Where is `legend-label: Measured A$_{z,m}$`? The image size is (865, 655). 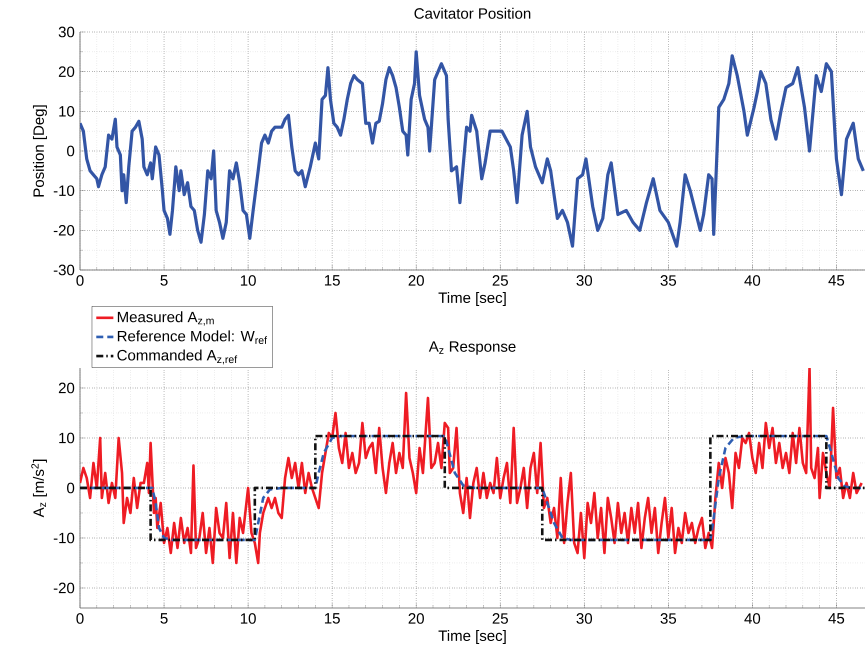
legend-label: Measured A$_{z,m}$ is located at coordinates (166, 318).